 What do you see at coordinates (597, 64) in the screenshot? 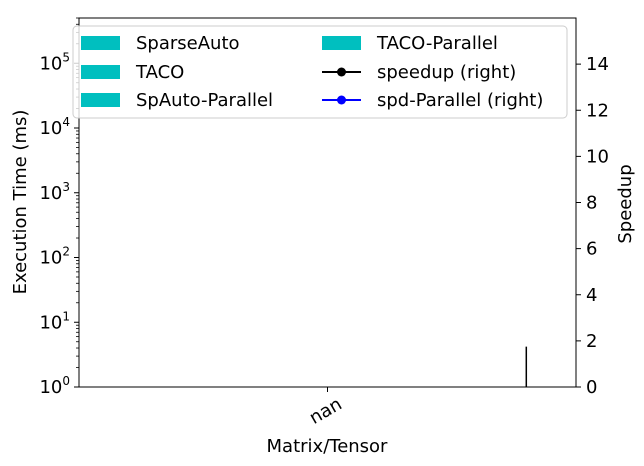
I see `y-right-tick-label: 14` at bounding box center [597, 64].